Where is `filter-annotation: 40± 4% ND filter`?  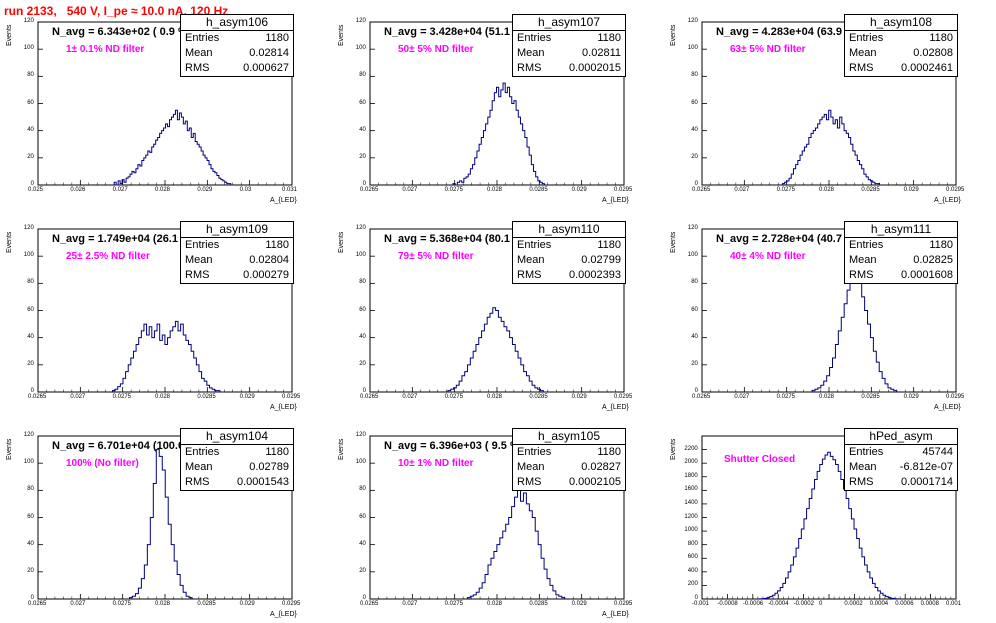 filter-annotation: 40± 4% ND filter is located at coordinates (768, 256).